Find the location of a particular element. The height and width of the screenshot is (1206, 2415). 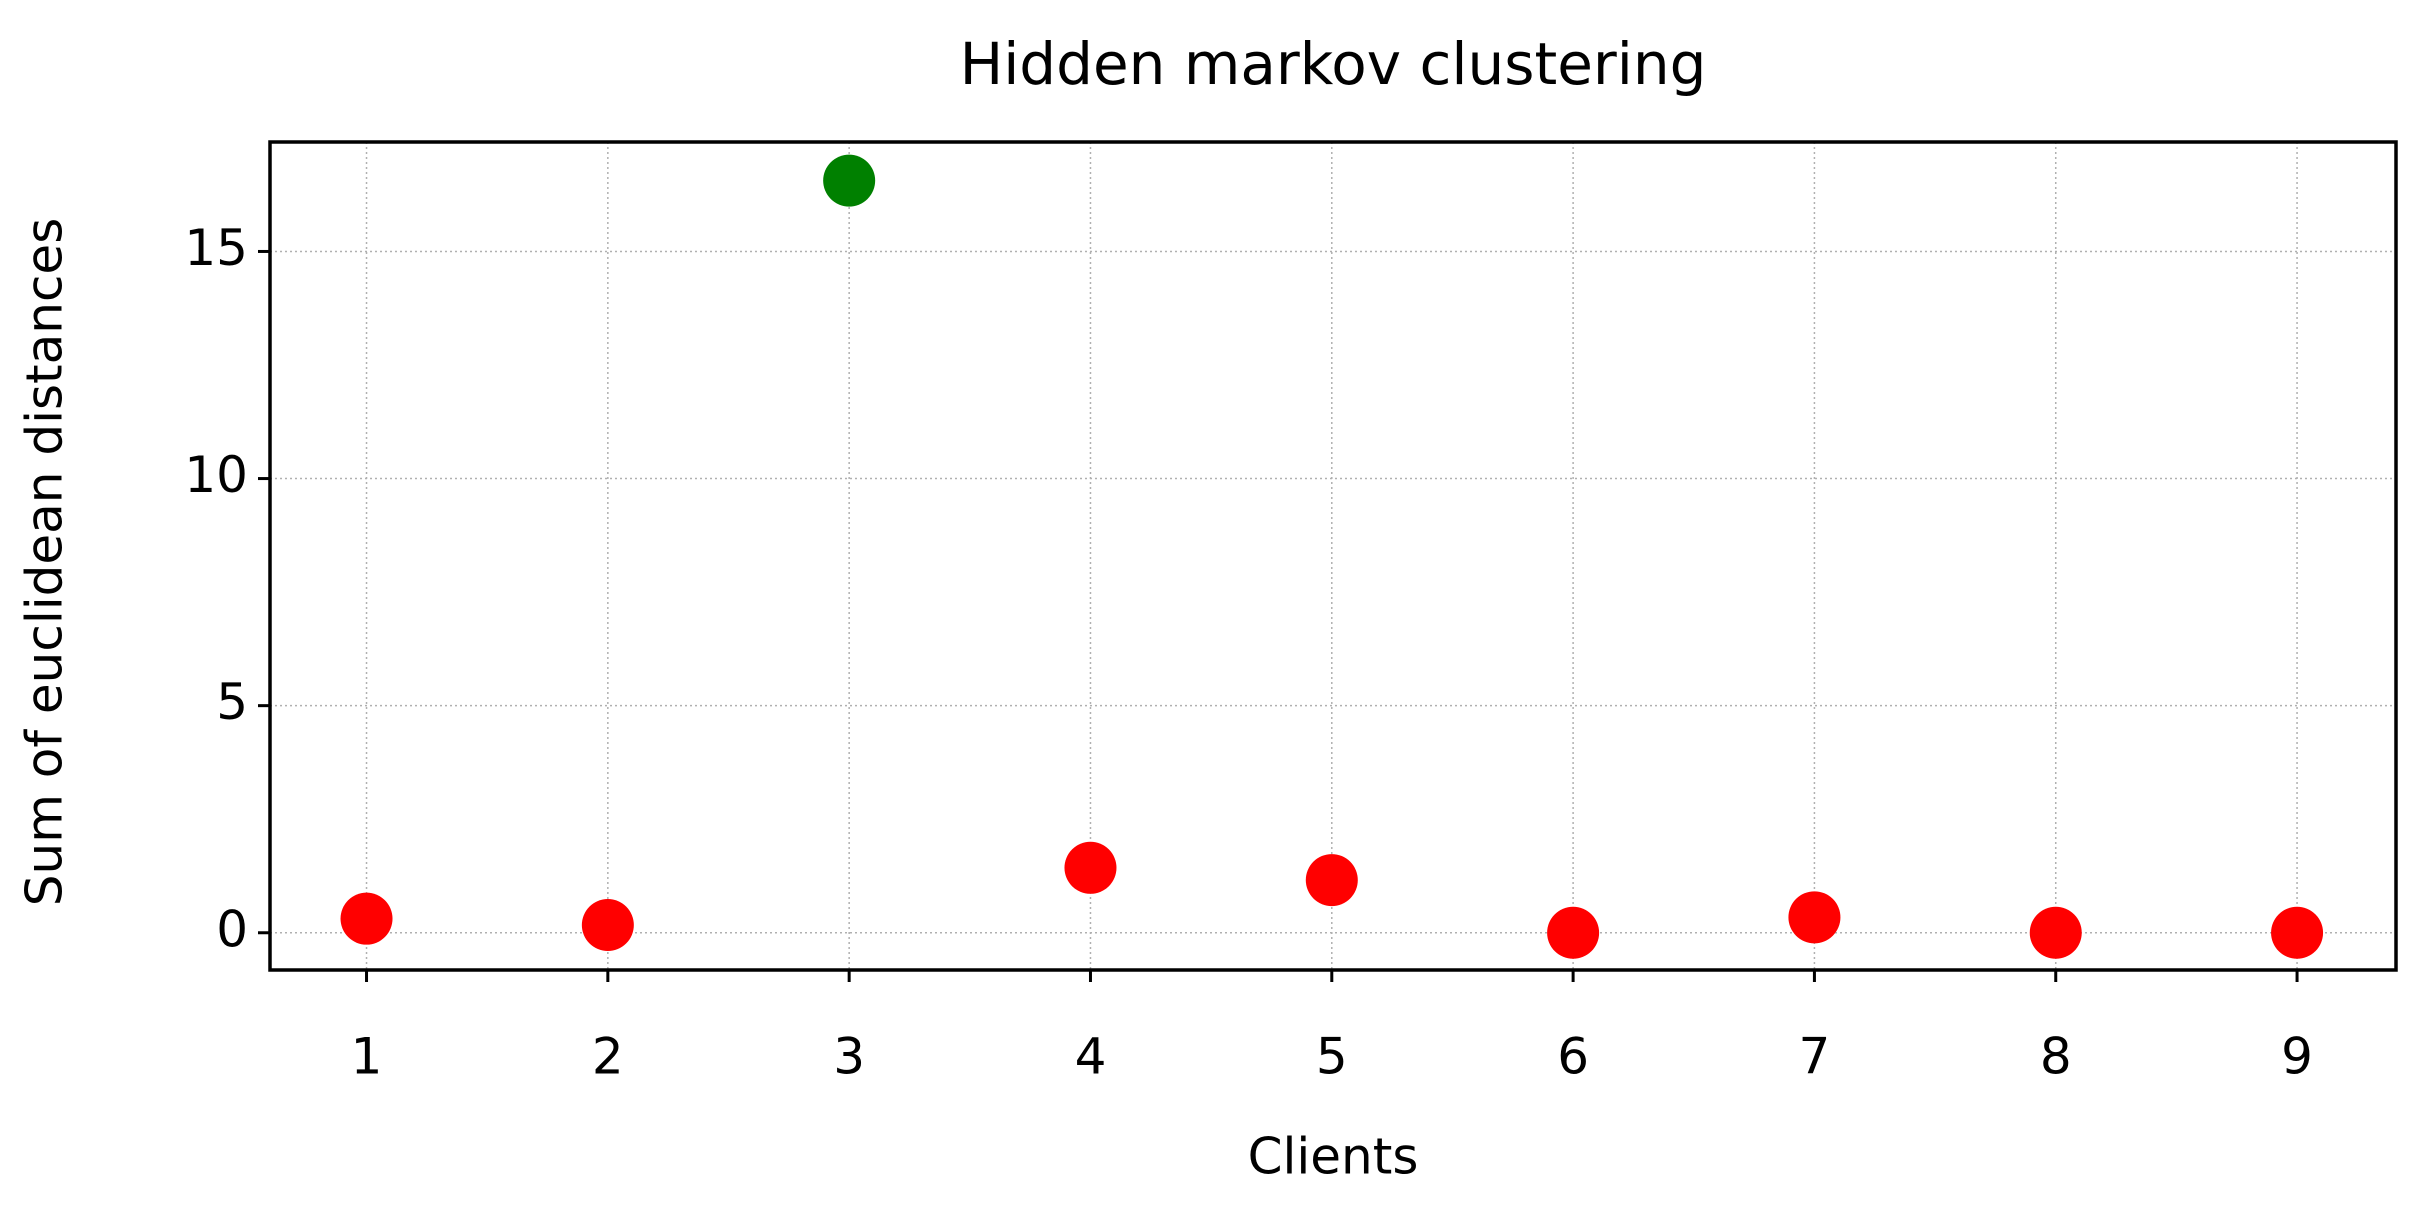

chart-title: Hidden markov clustering is located at coordinates (1333, 64).